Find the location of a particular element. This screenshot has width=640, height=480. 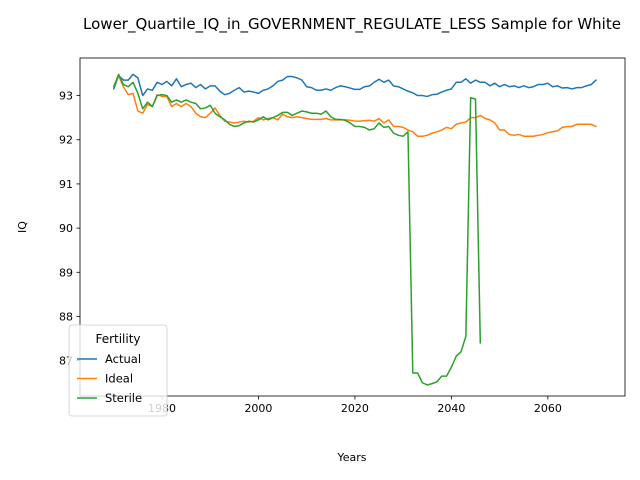

x-ticks: 19802000202020402060 is located at coordinates (355, 405).